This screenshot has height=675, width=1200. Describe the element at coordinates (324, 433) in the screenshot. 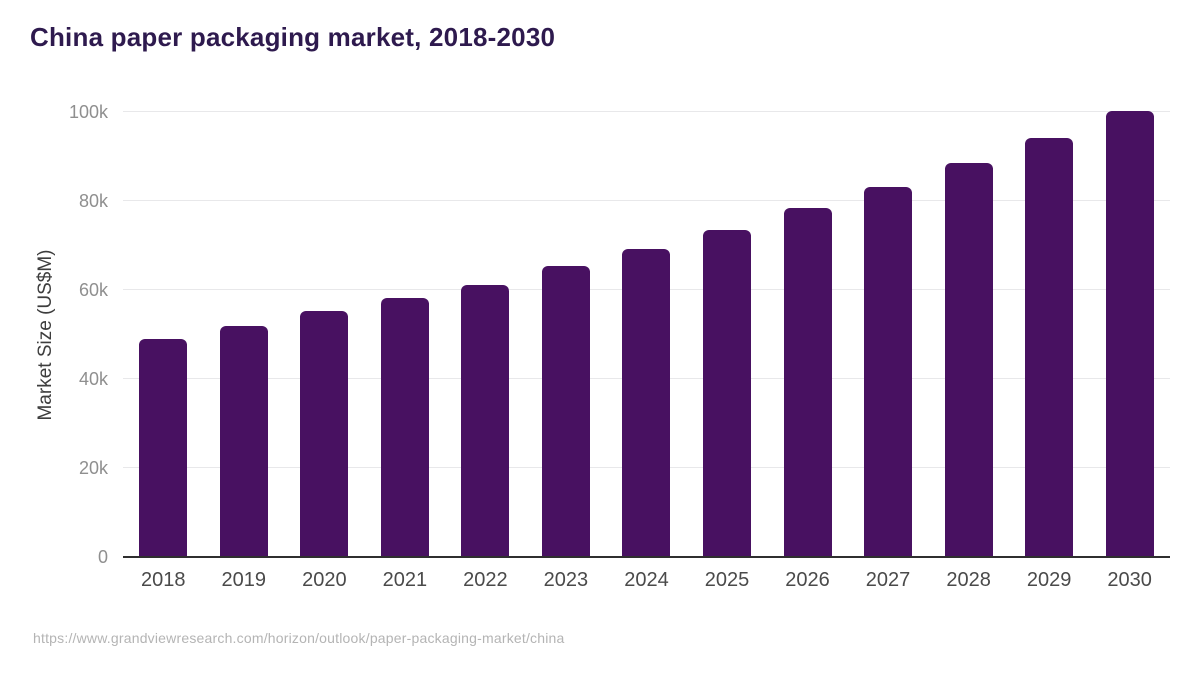

I see `bar-2020` at that location.